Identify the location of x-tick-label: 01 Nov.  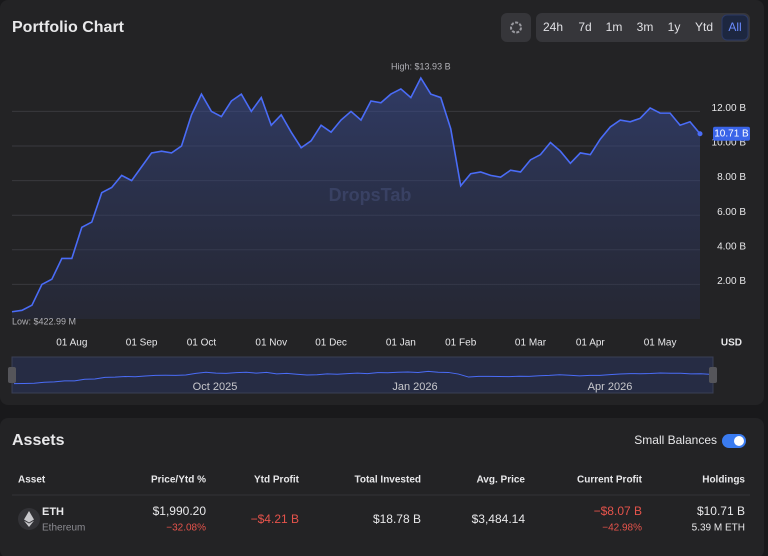
(271, 343).